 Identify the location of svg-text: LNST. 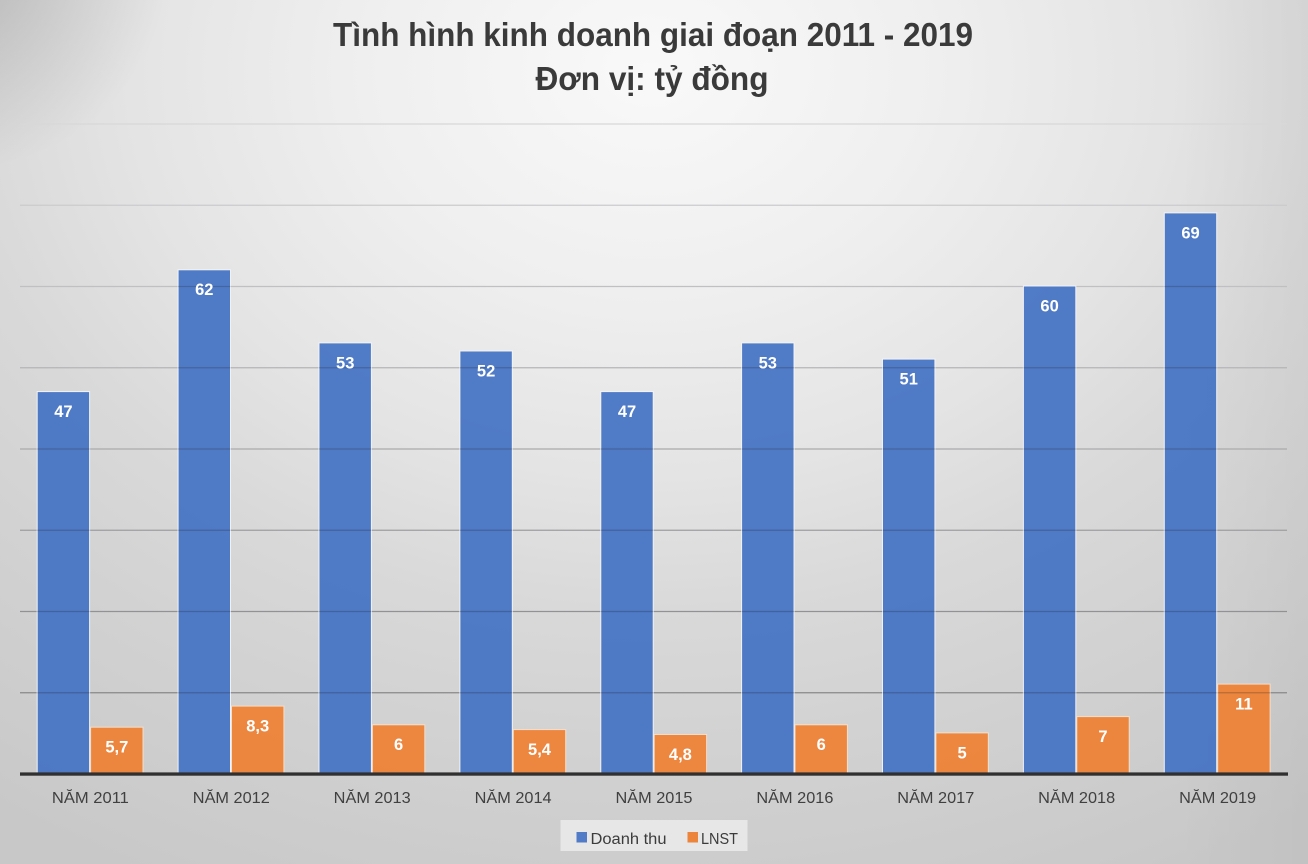
(719, 839).